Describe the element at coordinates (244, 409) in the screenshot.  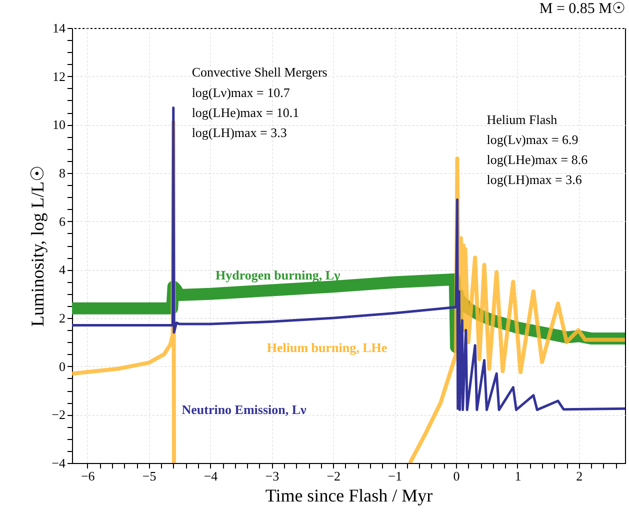
I see `text: Neutrino Emission, Lν` at that location.